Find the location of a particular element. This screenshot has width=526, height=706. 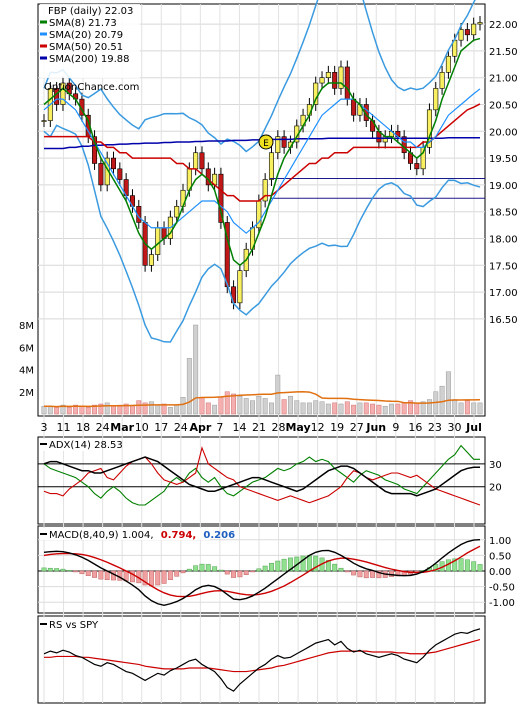

x-tick-12: 28 is located at coordinates (279, 427).